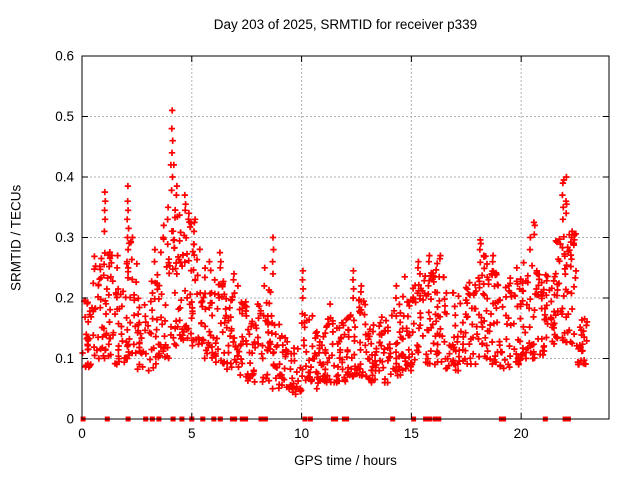 The width and height of the screenshot is (640, 480). I want to click on x-tick-label: 5, so click(192, 433).